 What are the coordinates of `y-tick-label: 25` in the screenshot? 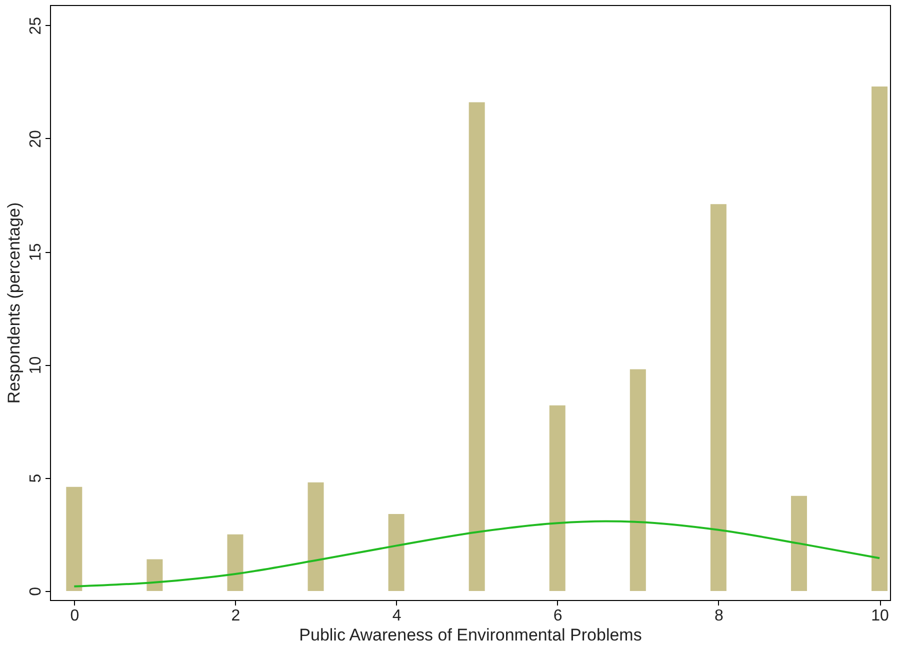 It's located at (36, 25).